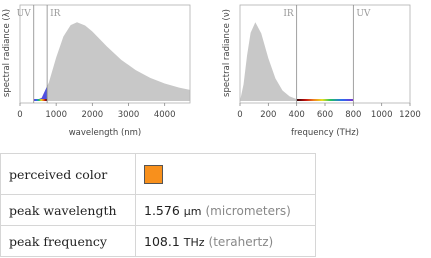 The width and height of the screenshot is (431, 258). Describe the element at coordinates (353, 115) in the screenshot. I see `x-tick-label: 800` at that location.